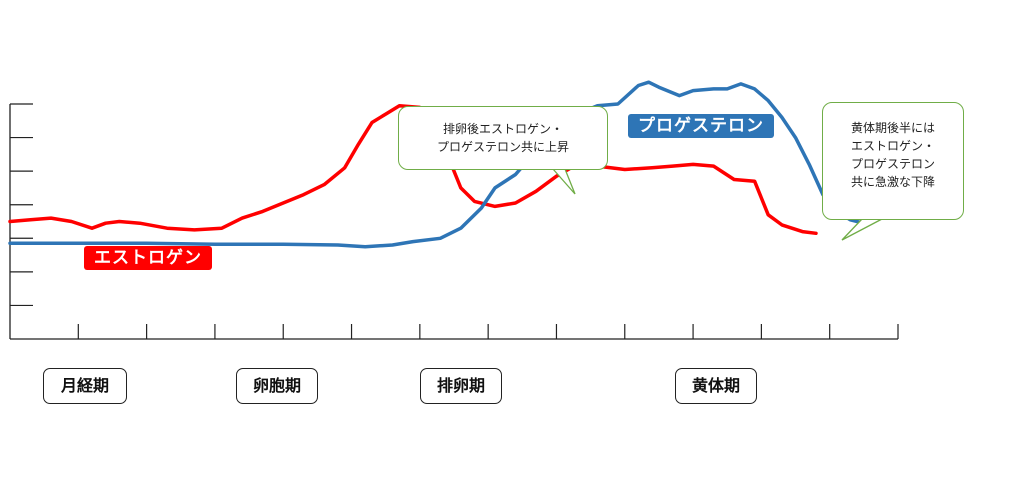  Describe the element at coordinates (503, 138) in the screenshot. I see `annotation-bubble-rise: 排卵後エストロゲン・ プロゲステロン共に上昇` at that location.